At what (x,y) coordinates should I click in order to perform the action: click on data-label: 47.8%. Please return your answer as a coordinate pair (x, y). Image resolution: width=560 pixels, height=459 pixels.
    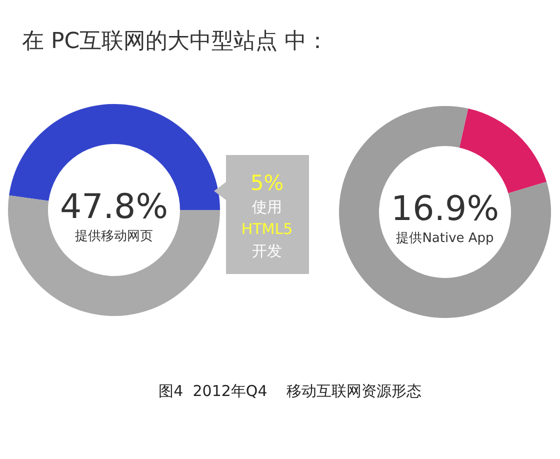
    Looking at the image, I should click on (114, 207).